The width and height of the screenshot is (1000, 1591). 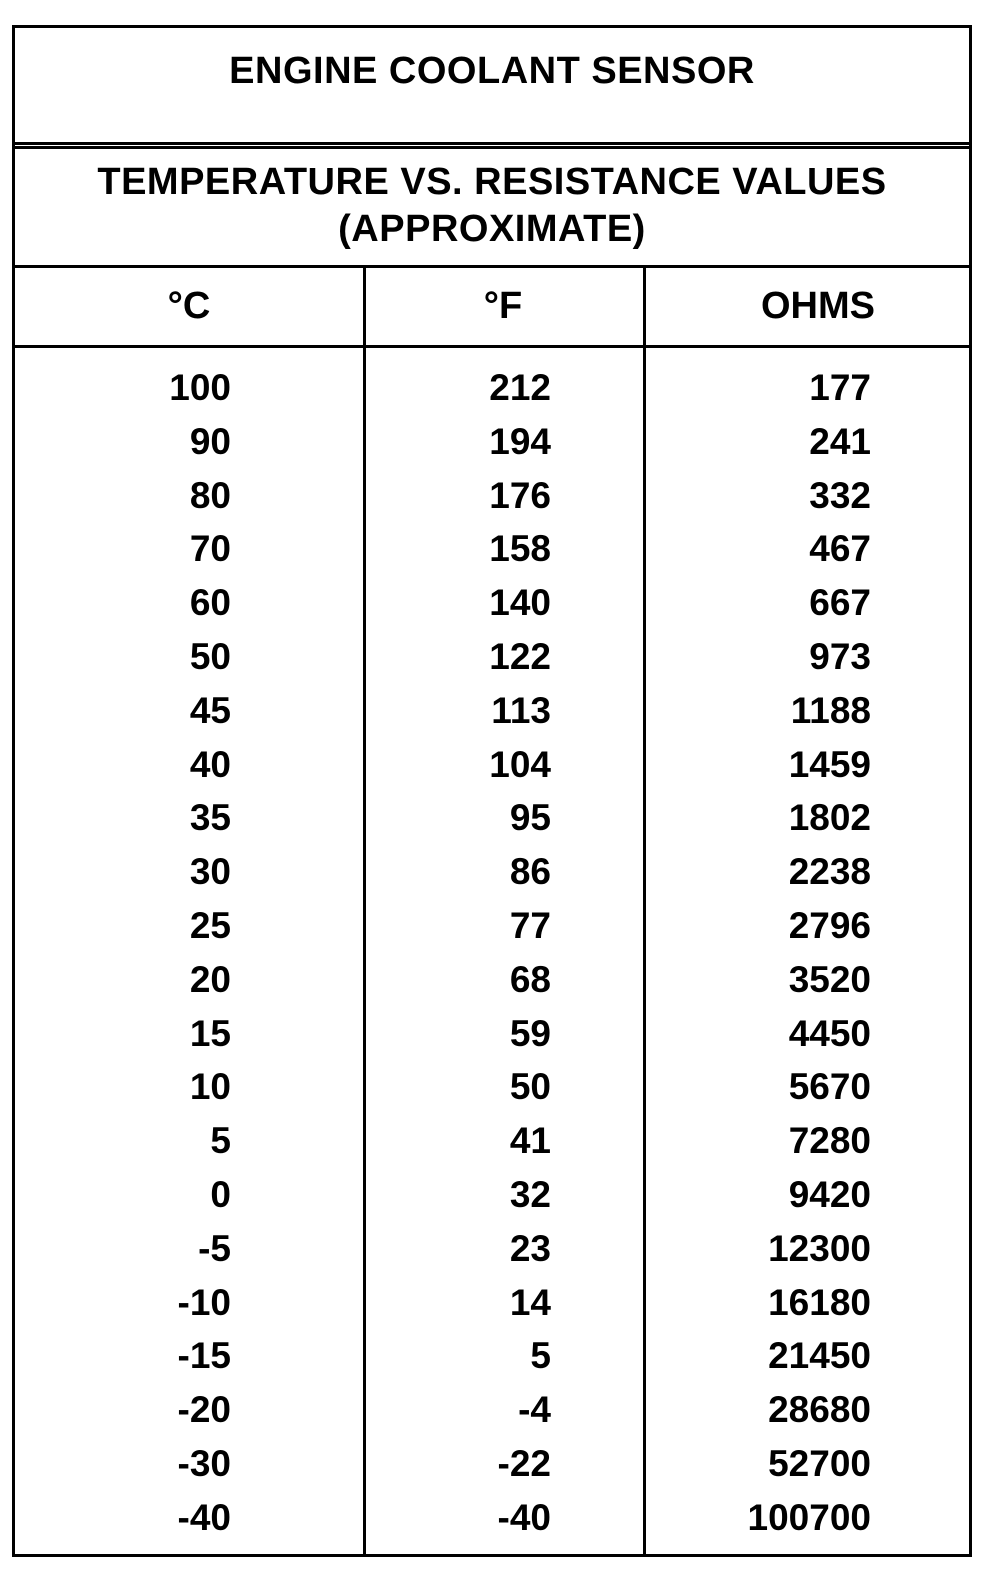 What do you see at coordinates (840, 387) in the screenshot?
I see `ohms-cell: 177` at bounding box center [840, 387].